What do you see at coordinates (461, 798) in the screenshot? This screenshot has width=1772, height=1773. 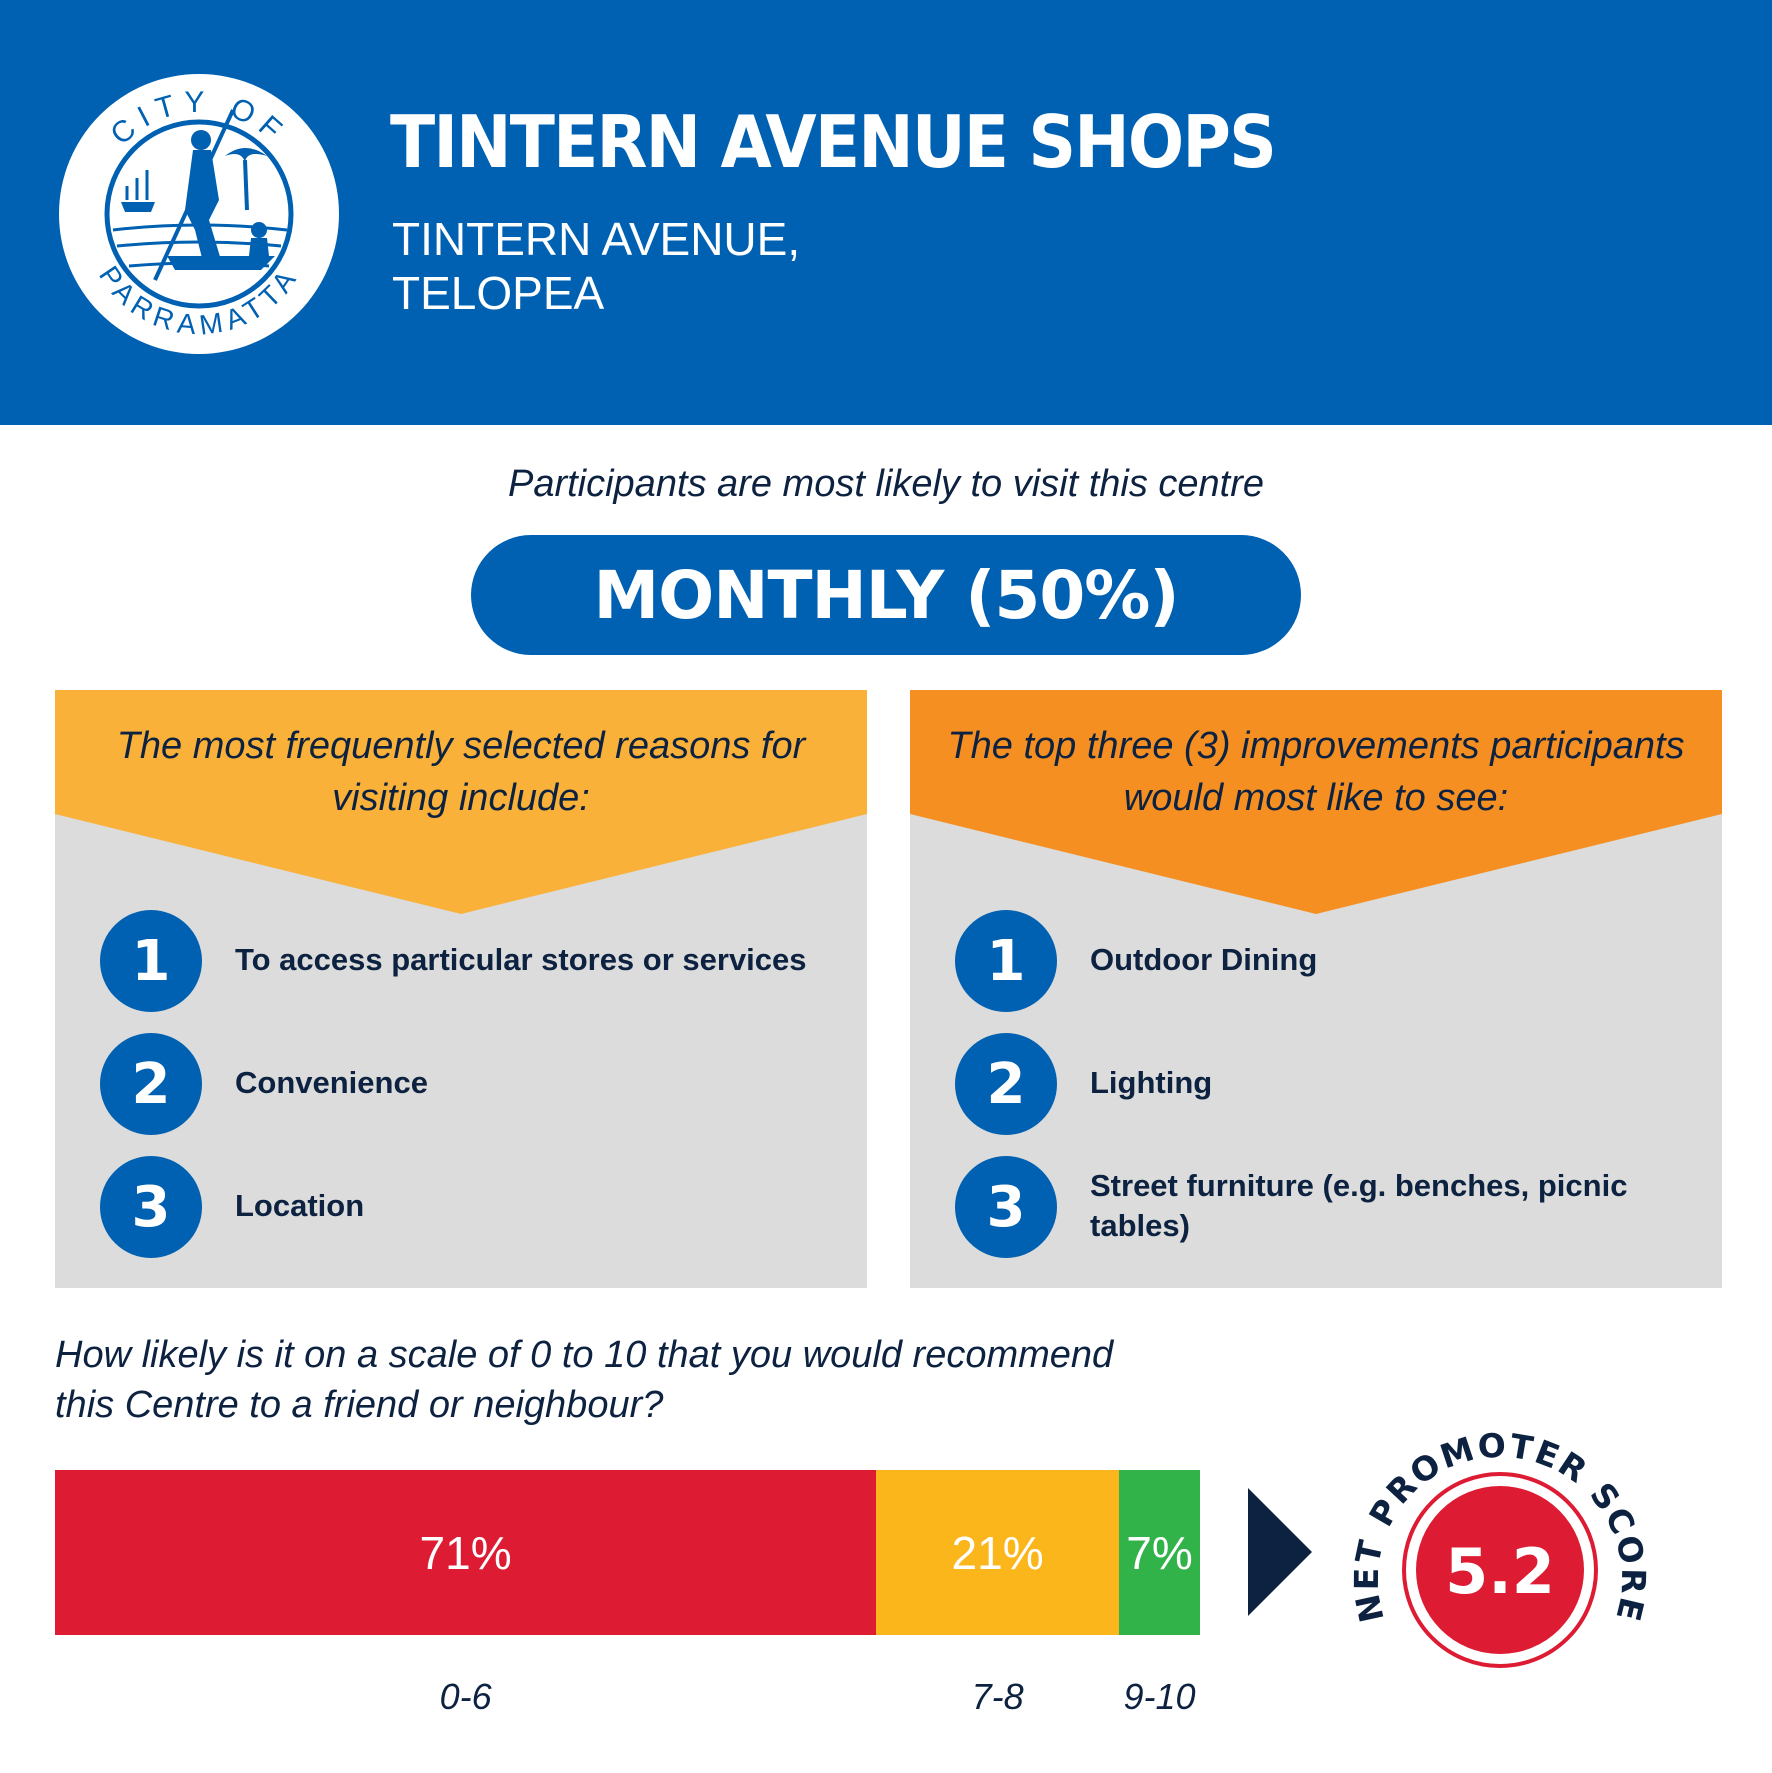 I see `reasons-heading-line-2: visiting include:` at bounding box center [461, 798].